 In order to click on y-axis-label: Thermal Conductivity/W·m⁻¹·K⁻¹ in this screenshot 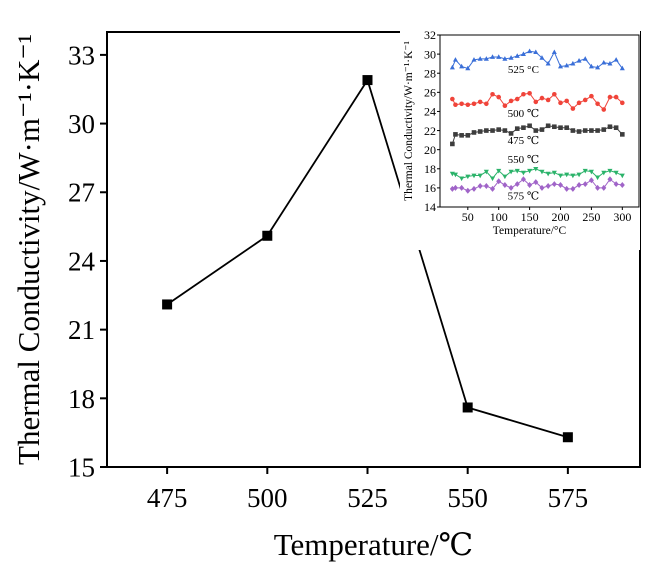, I will do `click(409, 121)`.